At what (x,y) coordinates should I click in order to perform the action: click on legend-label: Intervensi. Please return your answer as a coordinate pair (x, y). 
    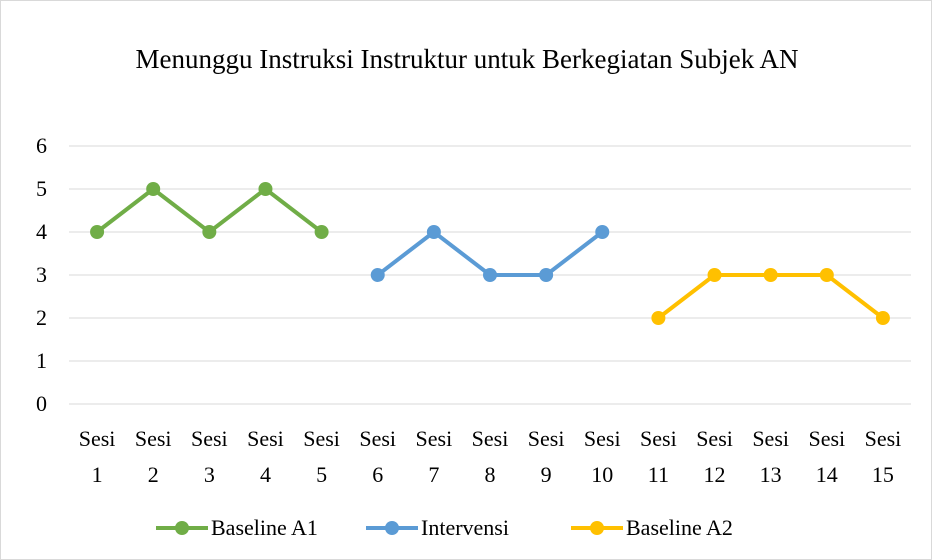
    Looking at the image, I should click on (465, 527).